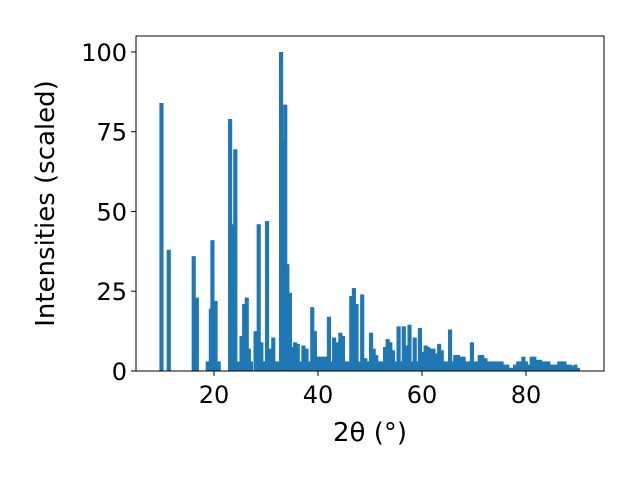 The width and height of the screenshot is (640, 480). Describe the element at coordinates (111, 212) in the screenshot. I see `y-tick-label: 50` at that location.